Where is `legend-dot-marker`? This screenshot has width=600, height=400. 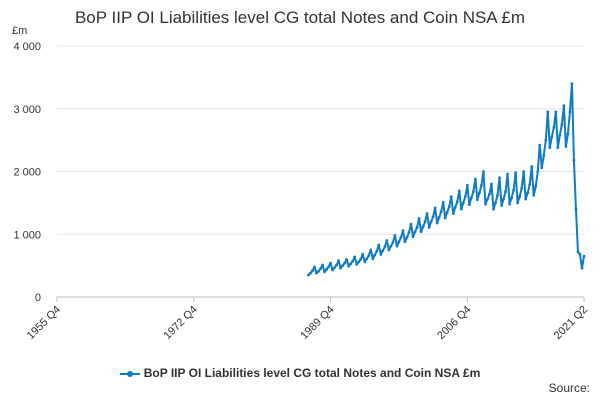 legend-dot-marker is located at coordinates (129, 373).